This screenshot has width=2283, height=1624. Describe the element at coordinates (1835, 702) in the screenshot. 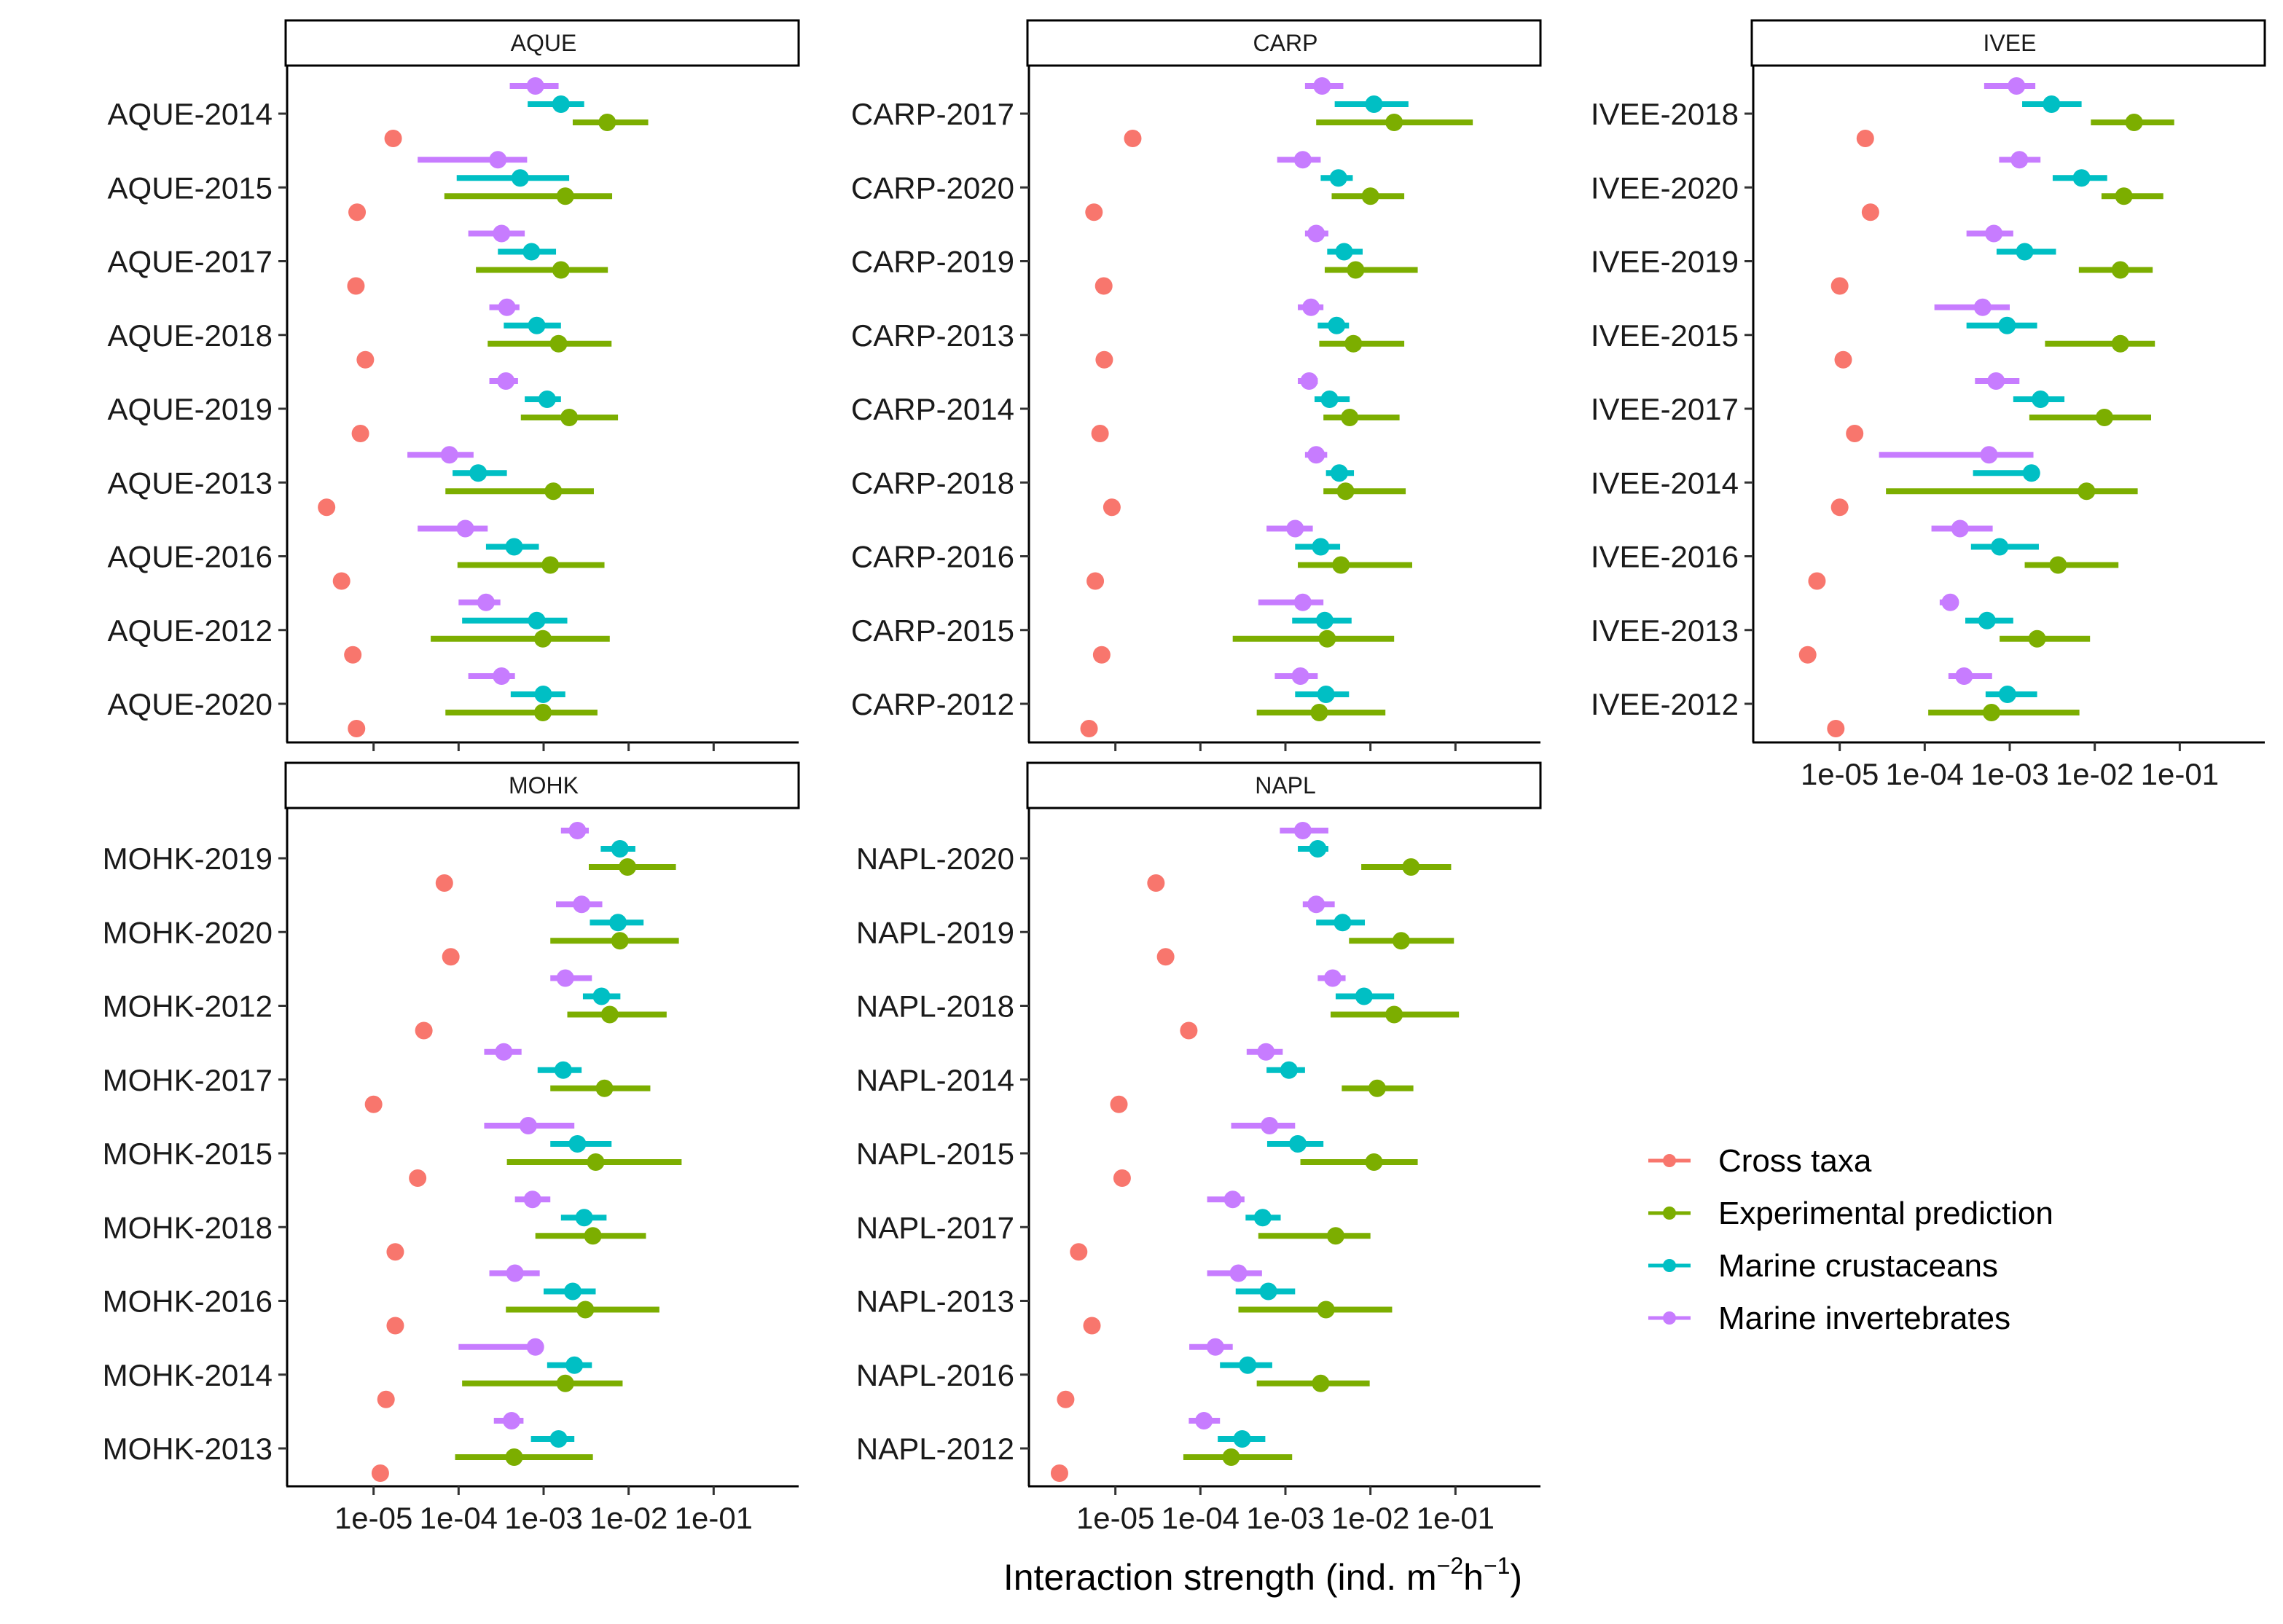

I see `row-ivee-2012: IVEE-2012` at that location.